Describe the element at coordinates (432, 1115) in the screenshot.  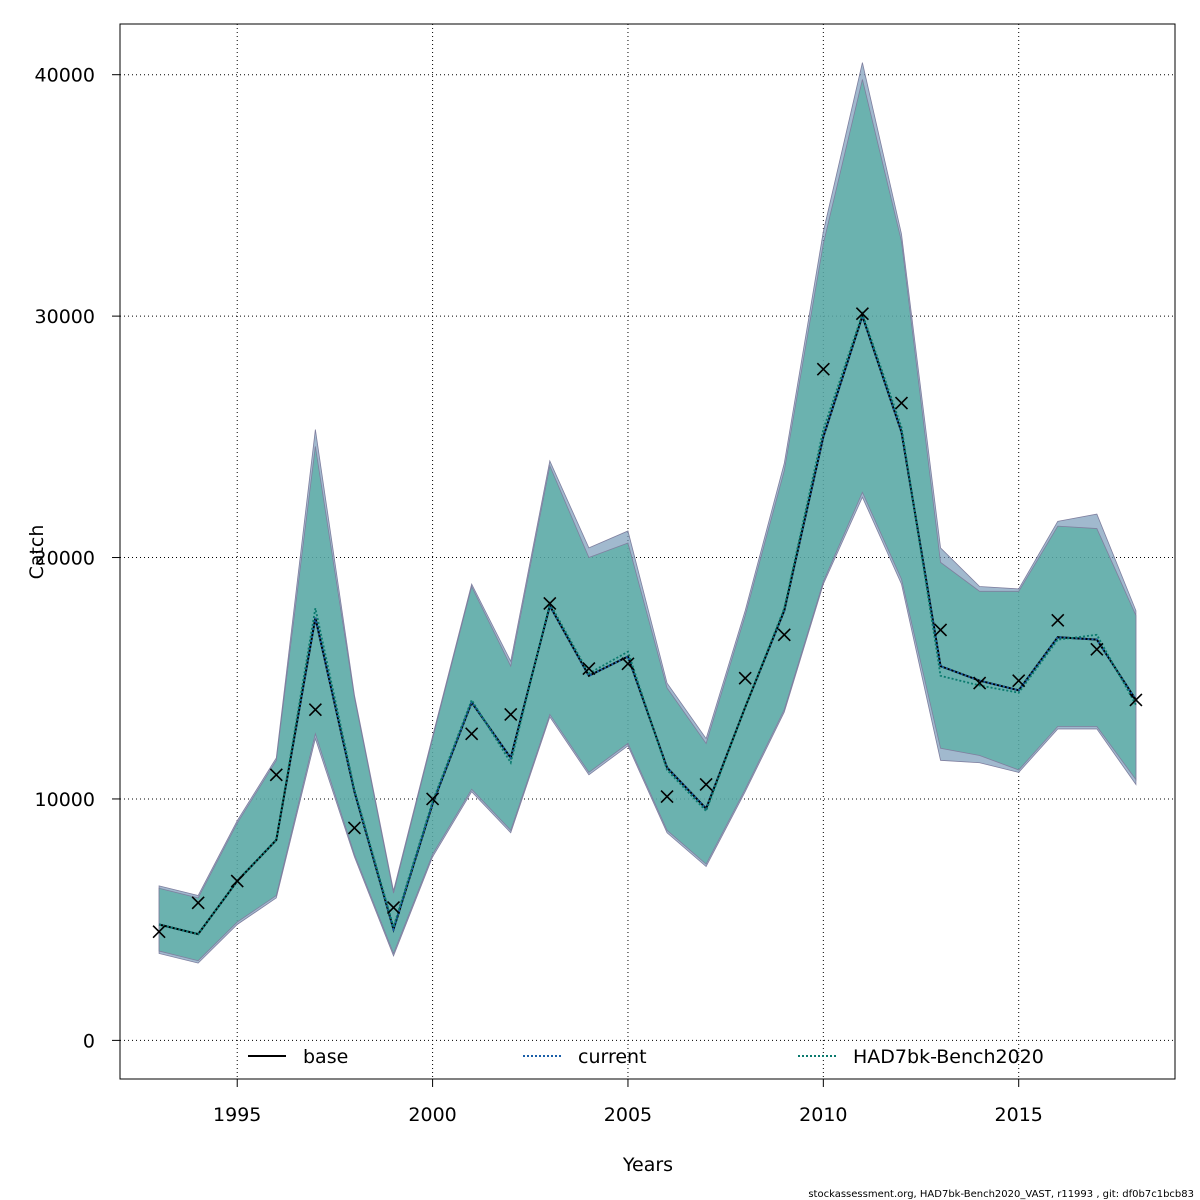
I see `x-tick-label: 2000` at that location.